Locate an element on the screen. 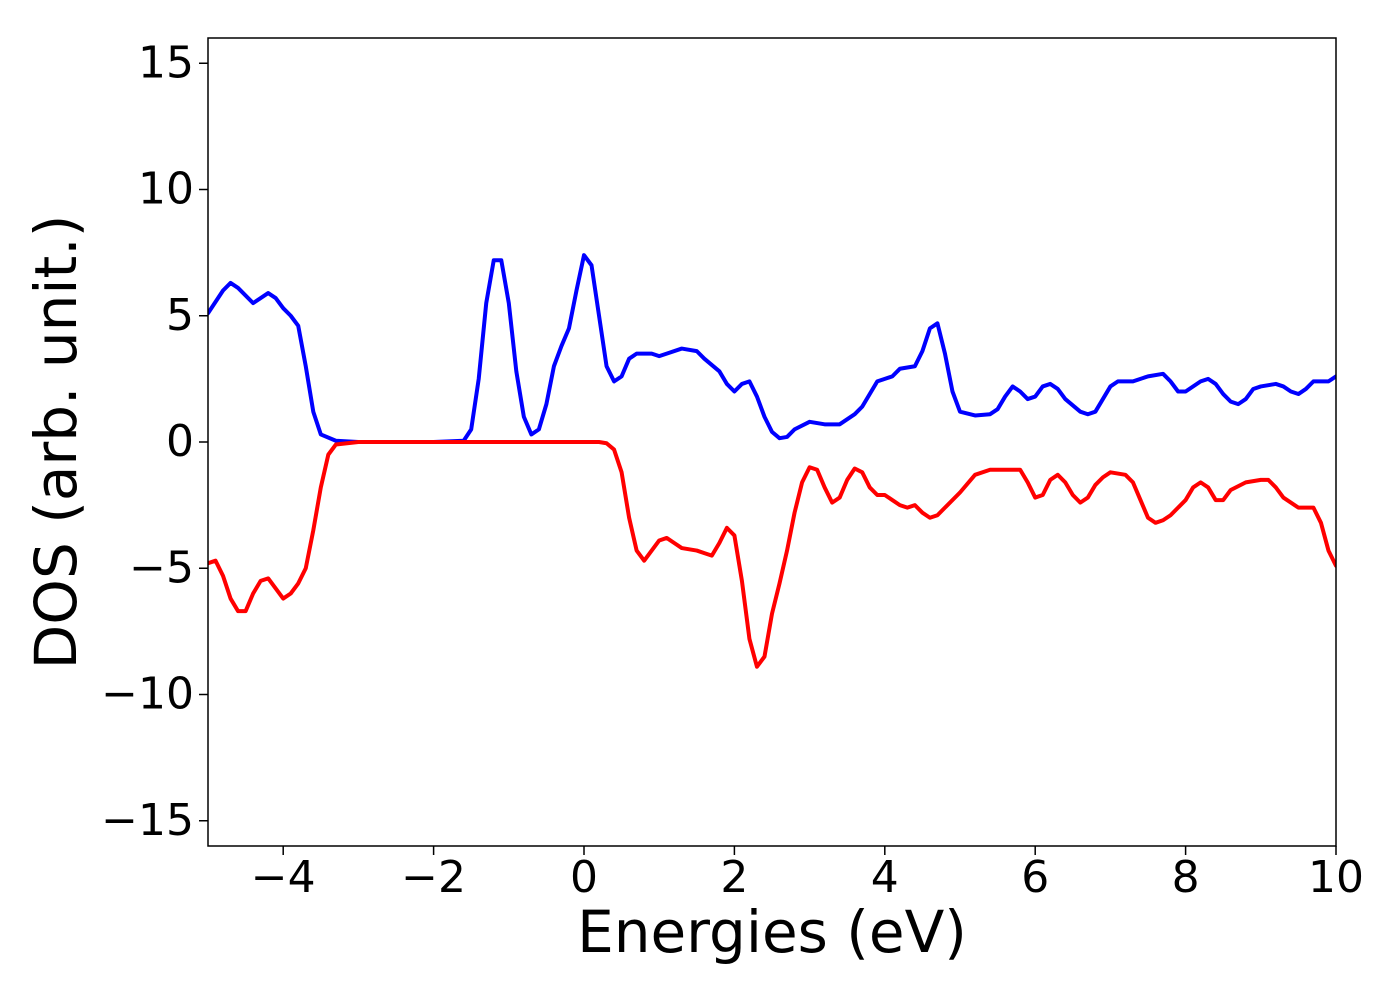  y-axis-label: DOS (arb. unit.) is located at coordinates (56, 442).